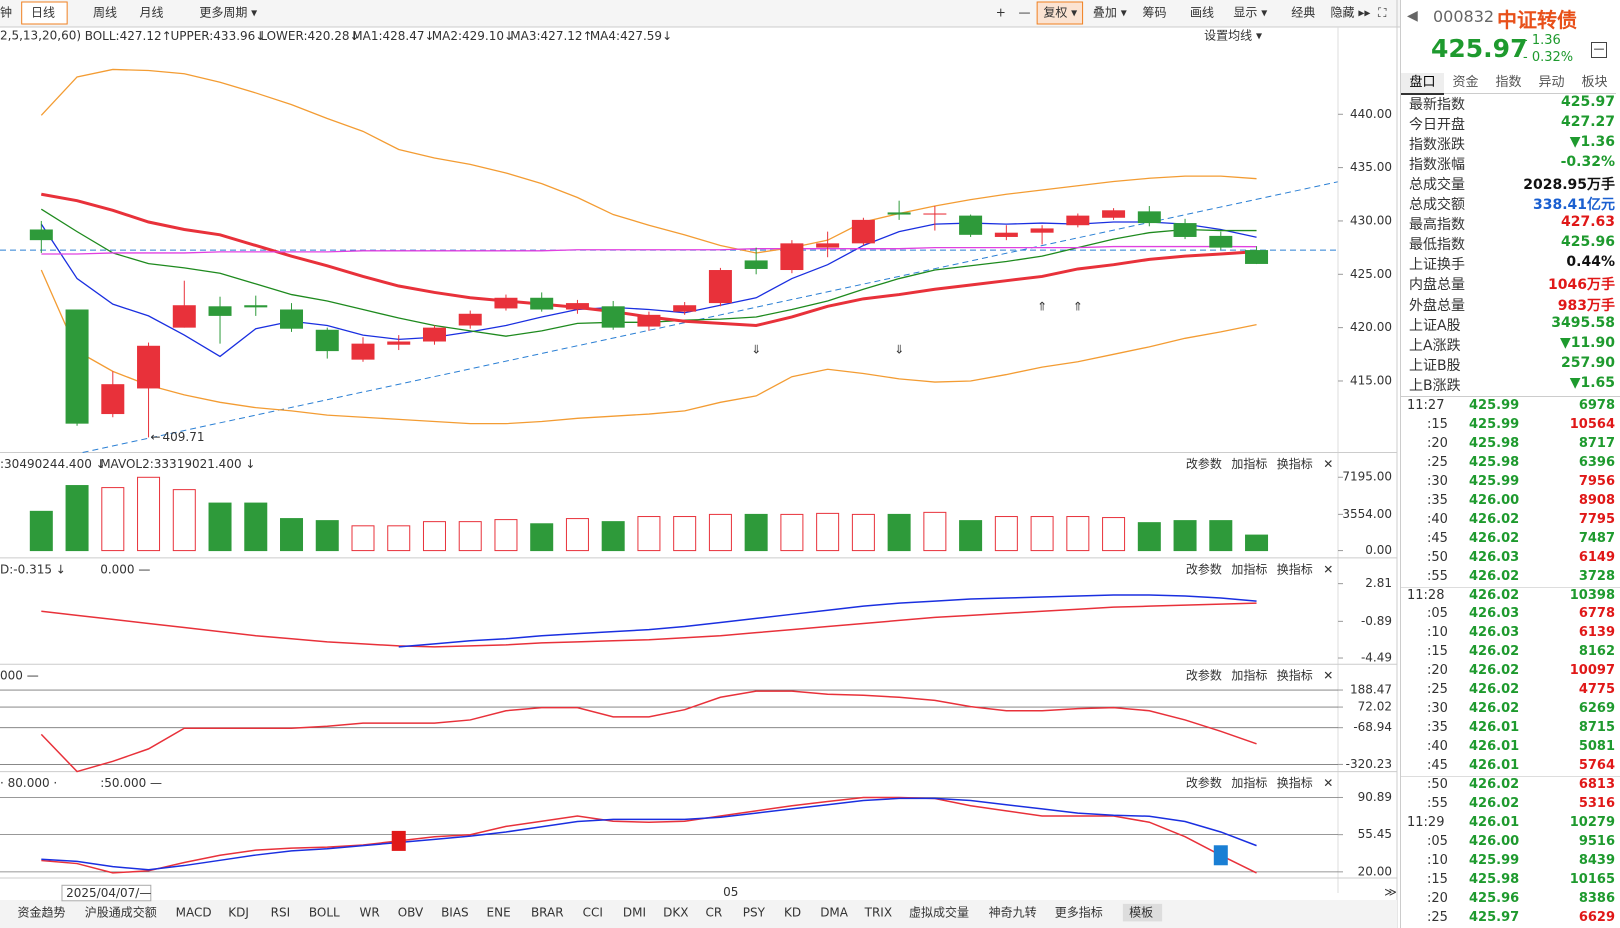 The width and height of the screenshot is (1620, 928). Describe the element at coordinates (281, 913) in the screenshot. I see `indicator-tab: RSI` at that location.